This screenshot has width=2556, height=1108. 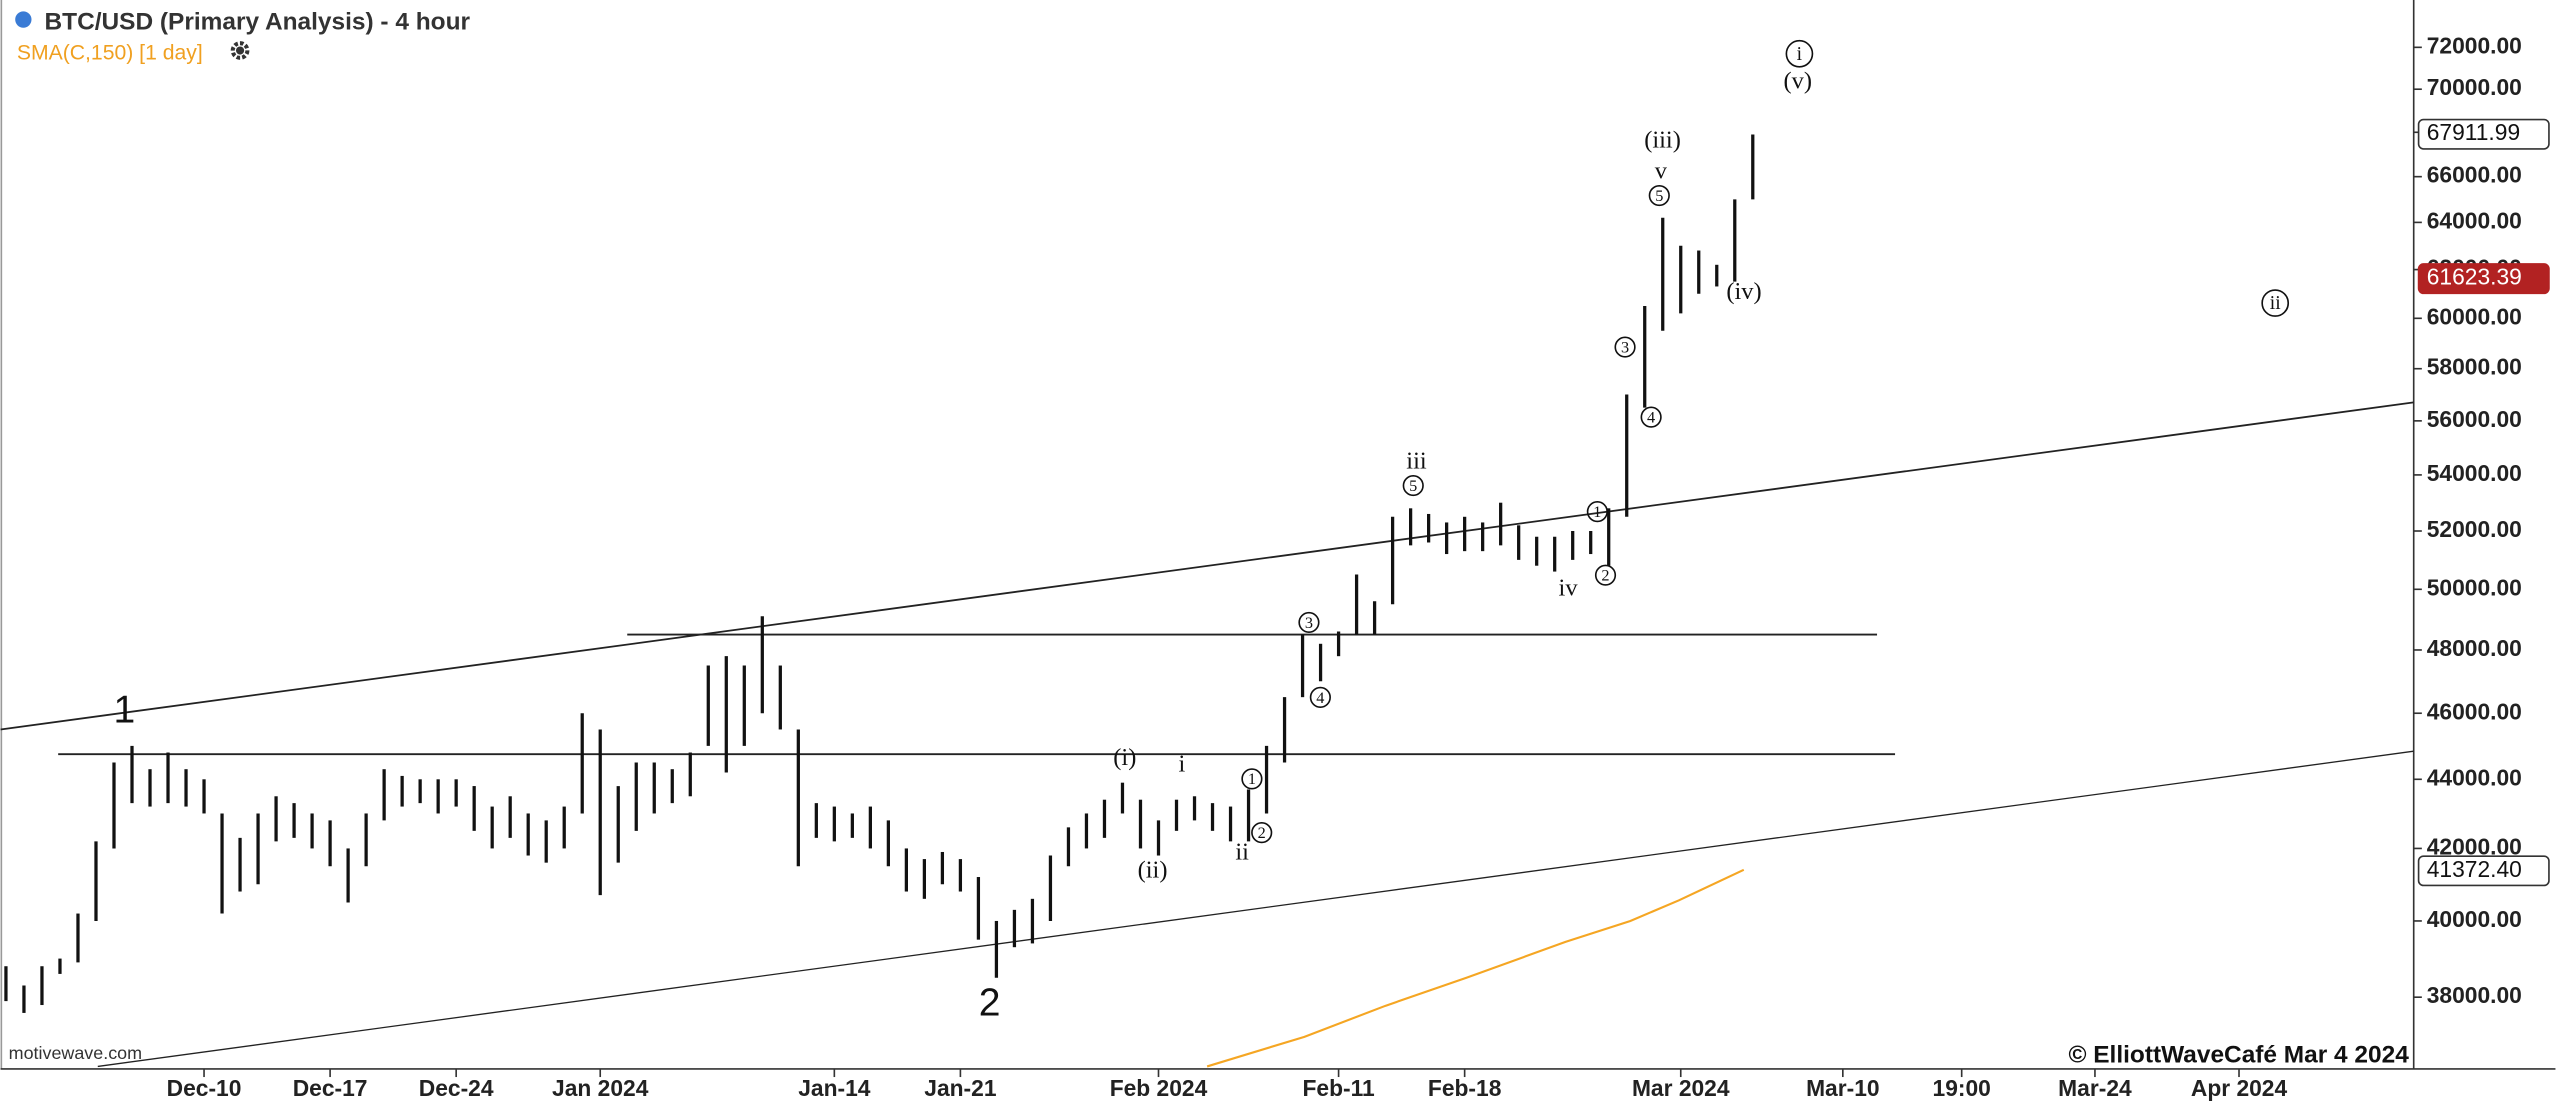 I want to click on y-tick-label: 60000.00, so click(x=2474, y=316).